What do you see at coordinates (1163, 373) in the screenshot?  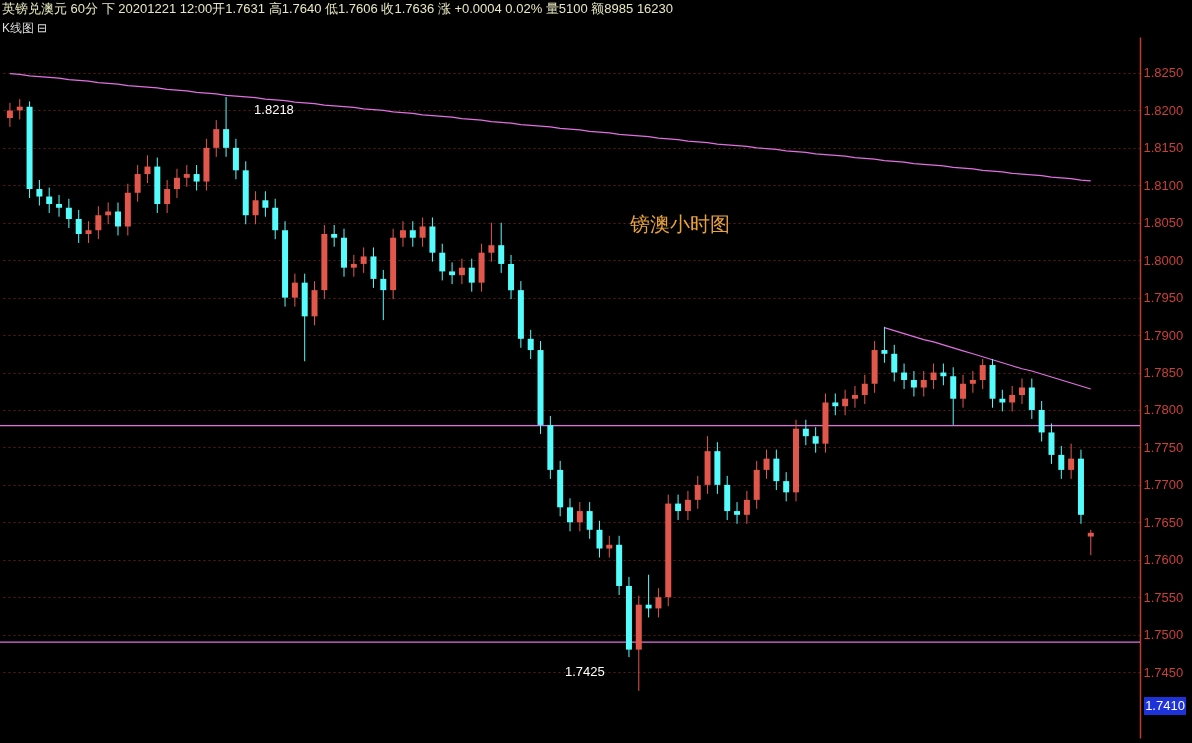 I see `y-tick-label: 1.7850` at bounding box center [1163, 373].